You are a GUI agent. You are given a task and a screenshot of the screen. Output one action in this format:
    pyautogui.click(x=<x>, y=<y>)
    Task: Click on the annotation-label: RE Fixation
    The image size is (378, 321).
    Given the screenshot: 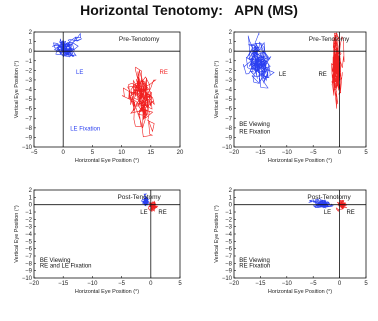 What is the action you would take?
    pyautogui.click(x=254, y=267)
    